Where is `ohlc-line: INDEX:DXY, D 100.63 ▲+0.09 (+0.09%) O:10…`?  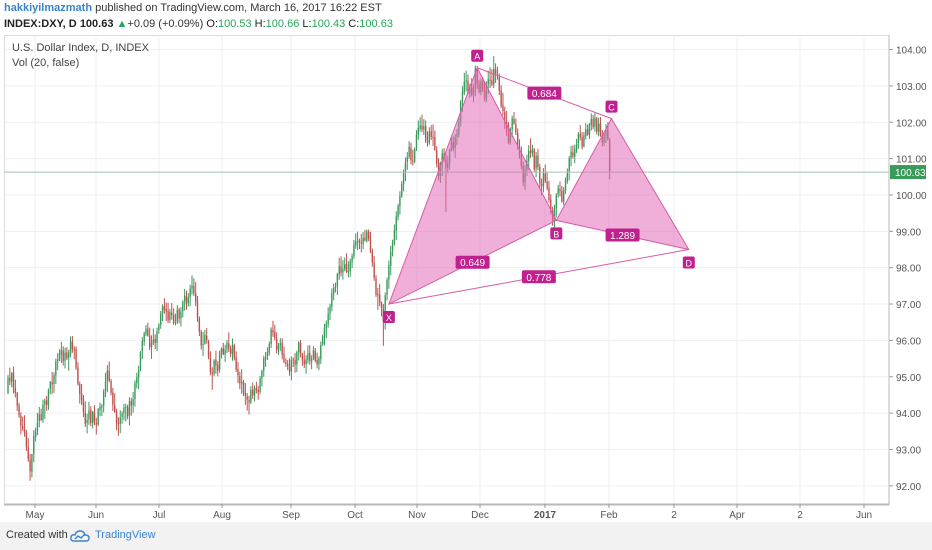 ohlc-line: INDEX:DXY, D 100.63 ▲+0.09 (+0.09%) O:10… is located at coordinates (198, 24).